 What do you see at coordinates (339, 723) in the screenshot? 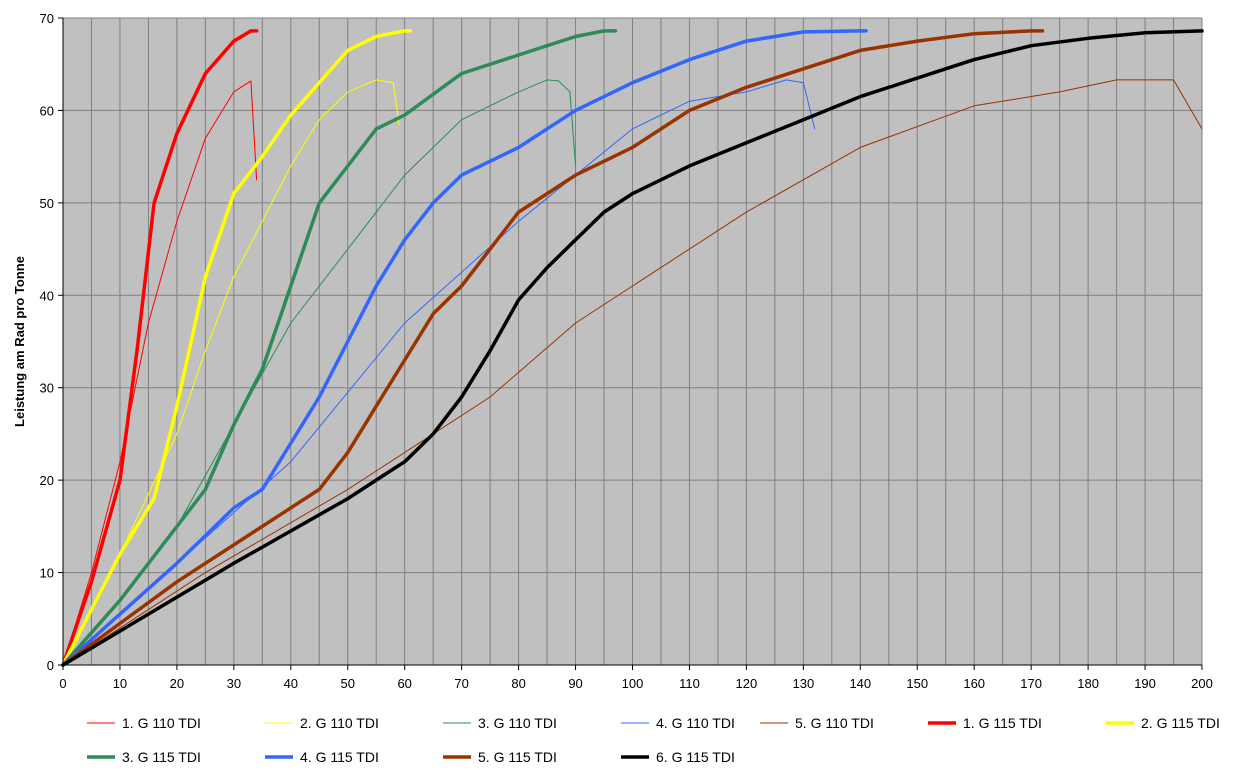
I see `legend-label: 2. G 110 TDI` at bounding box center [339, 723].